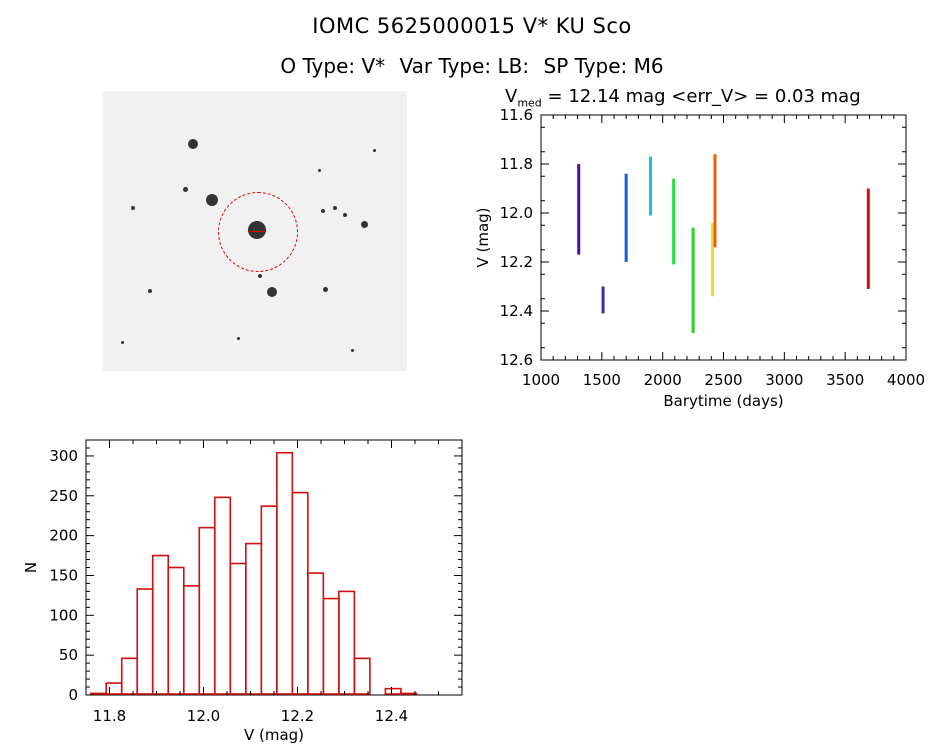  I want to click on lc-x-tick-label: 1500, so click(602, 380).